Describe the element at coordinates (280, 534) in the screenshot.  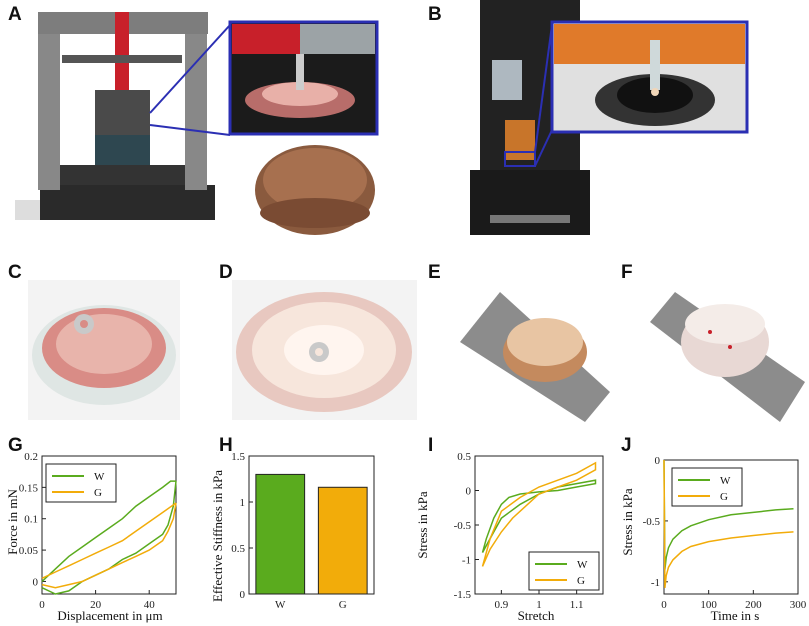
I see `chart-h-bar-w` at that location.